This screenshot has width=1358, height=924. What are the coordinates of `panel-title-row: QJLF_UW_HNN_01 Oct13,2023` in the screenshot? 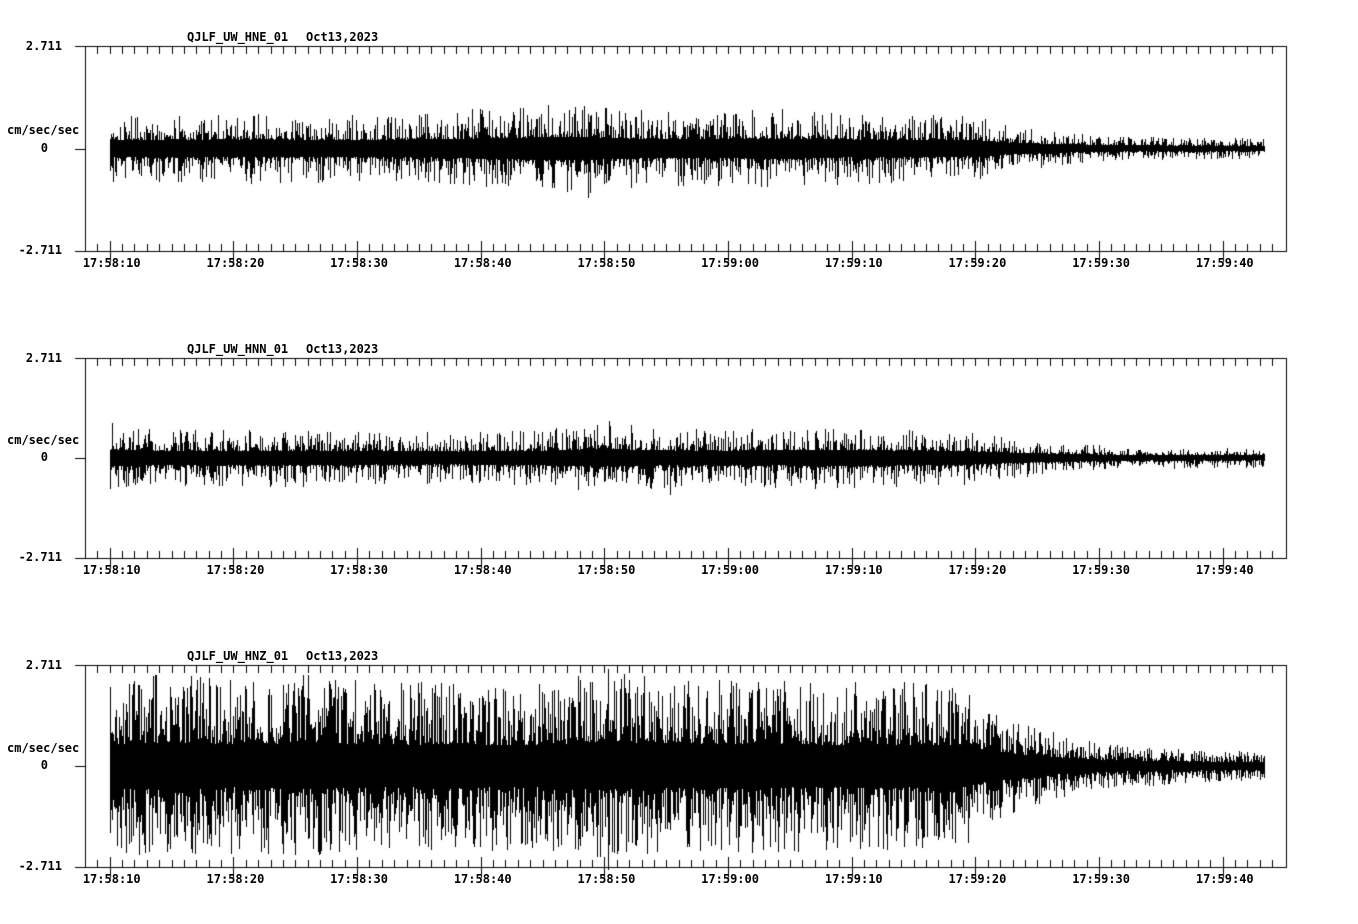 It's located at (679, 349).